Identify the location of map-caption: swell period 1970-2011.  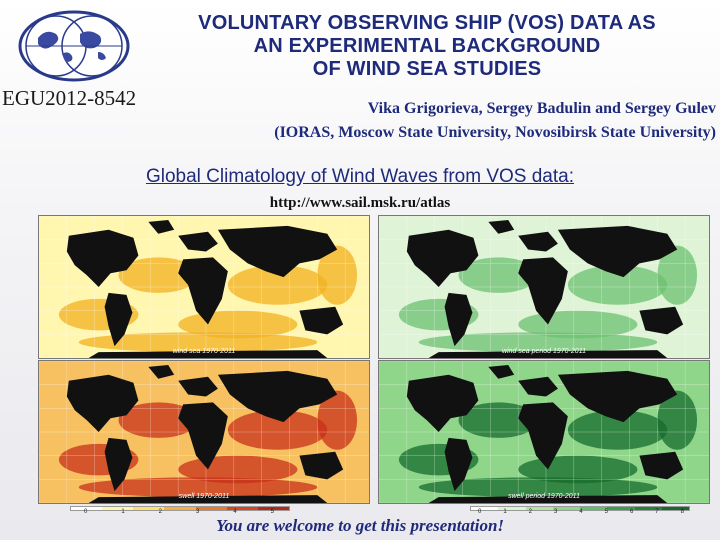
(544, 496).